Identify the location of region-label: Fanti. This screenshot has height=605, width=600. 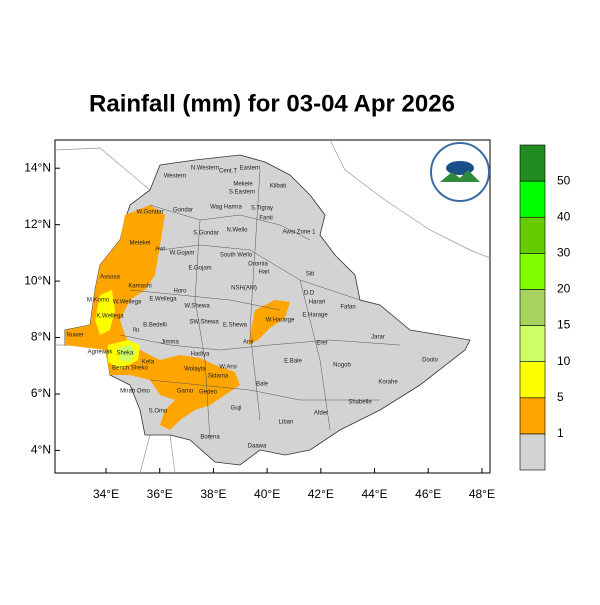
(265, 219).